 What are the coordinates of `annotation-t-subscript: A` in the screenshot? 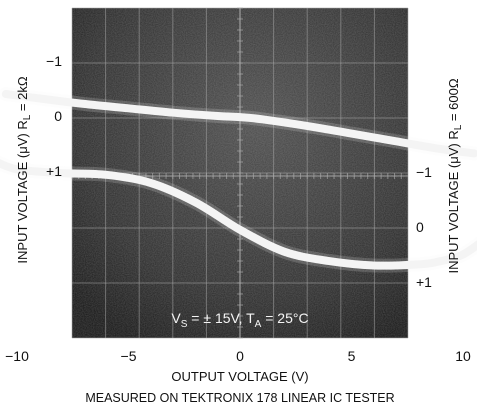 It's located at (258, 324).